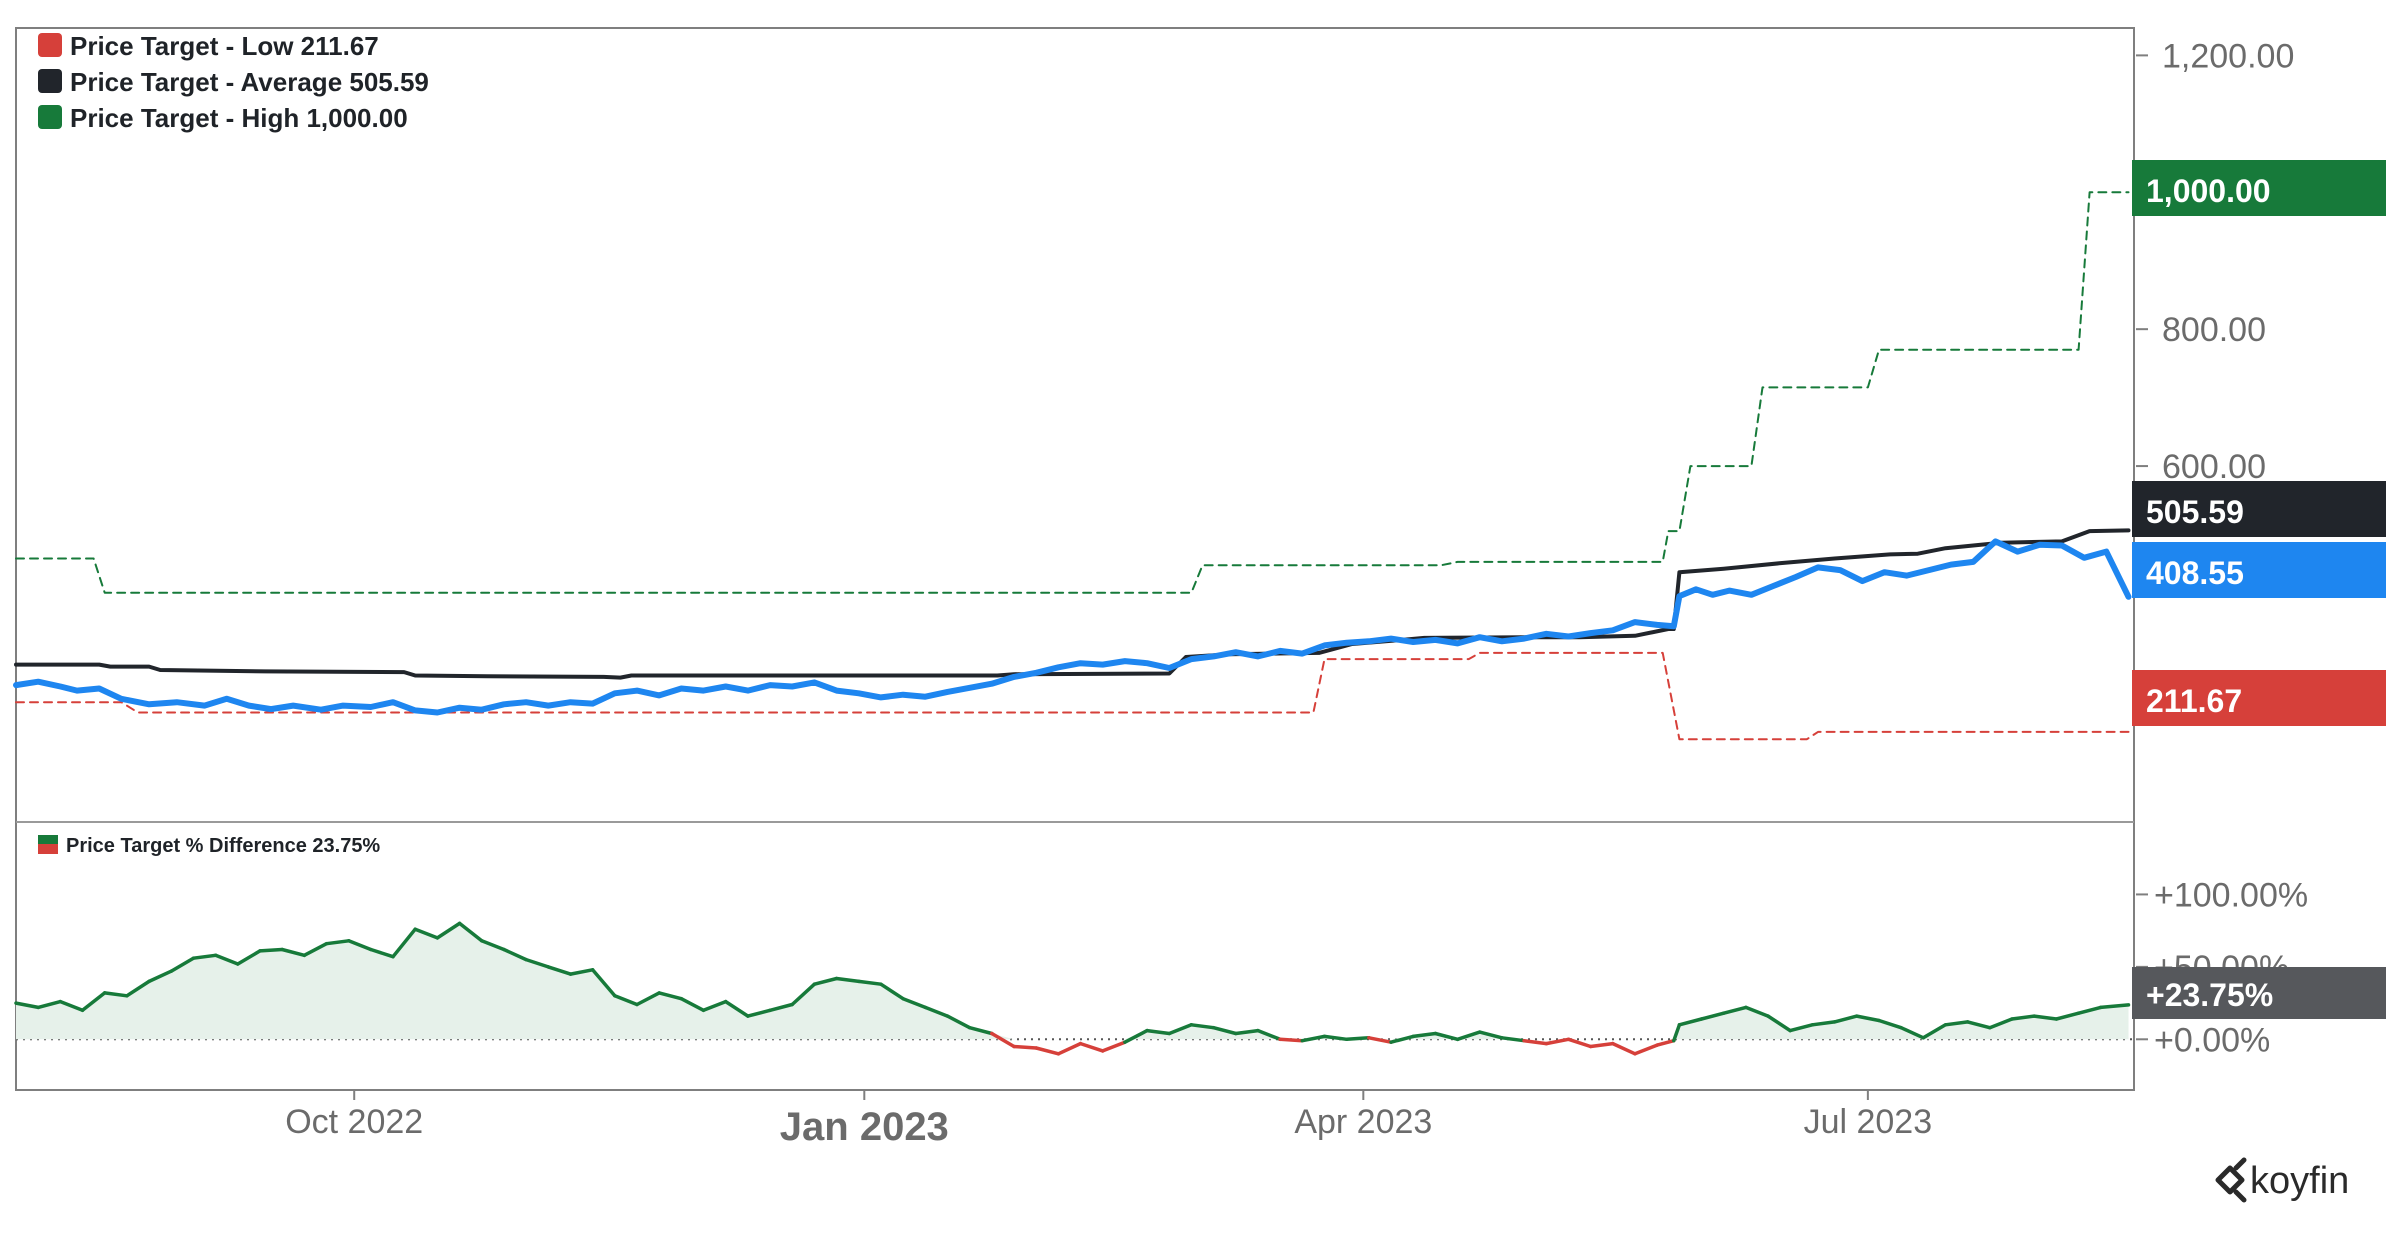 This screenshot has height=1245, width=2400. I want to click on x-tick-label: Oct 2022, so click(354, 1122).